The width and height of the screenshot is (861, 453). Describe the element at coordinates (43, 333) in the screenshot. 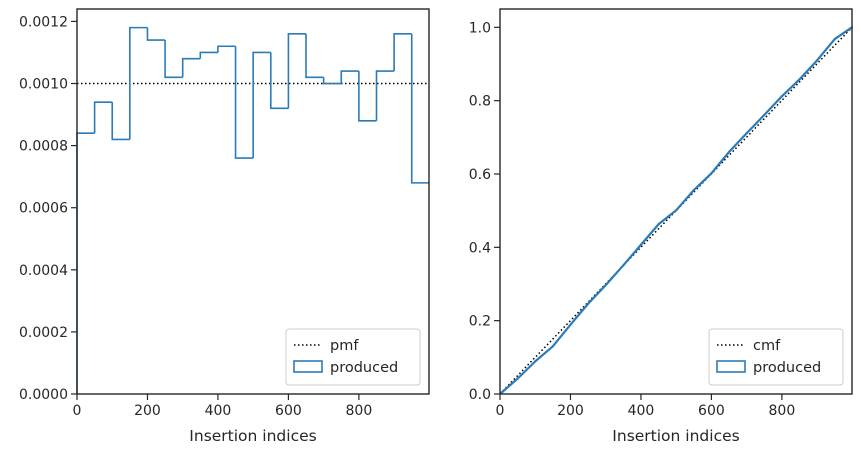

I see `y-tick-label: 0.0002` at that location.